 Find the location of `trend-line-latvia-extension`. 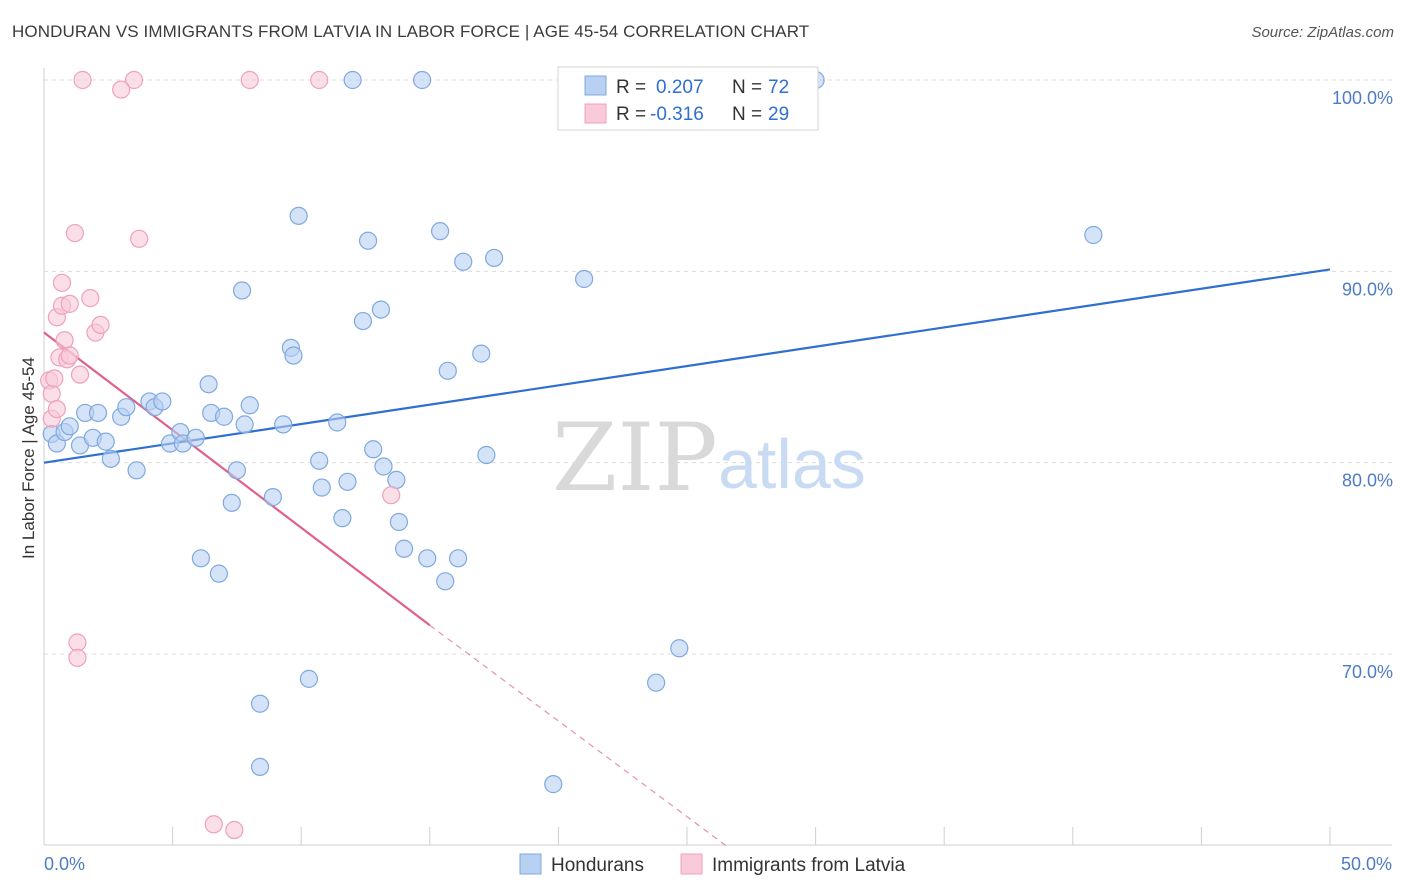

trend-line-latvia-extension is located at coordinates (577, 735).